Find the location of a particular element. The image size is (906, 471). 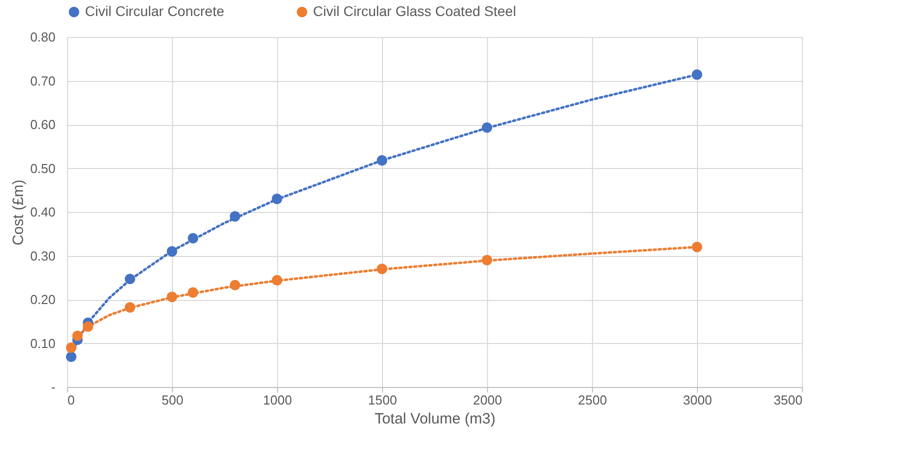

x-tick-label: 1000 is located at coordinates (277, 400).